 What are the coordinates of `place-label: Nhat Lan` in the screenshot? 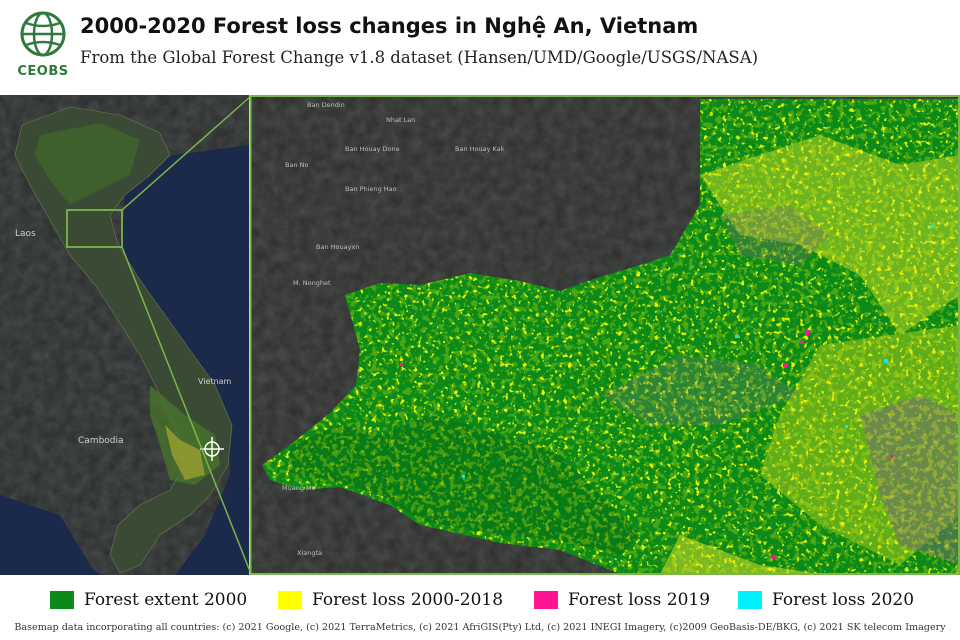 It's located at (400, 120).